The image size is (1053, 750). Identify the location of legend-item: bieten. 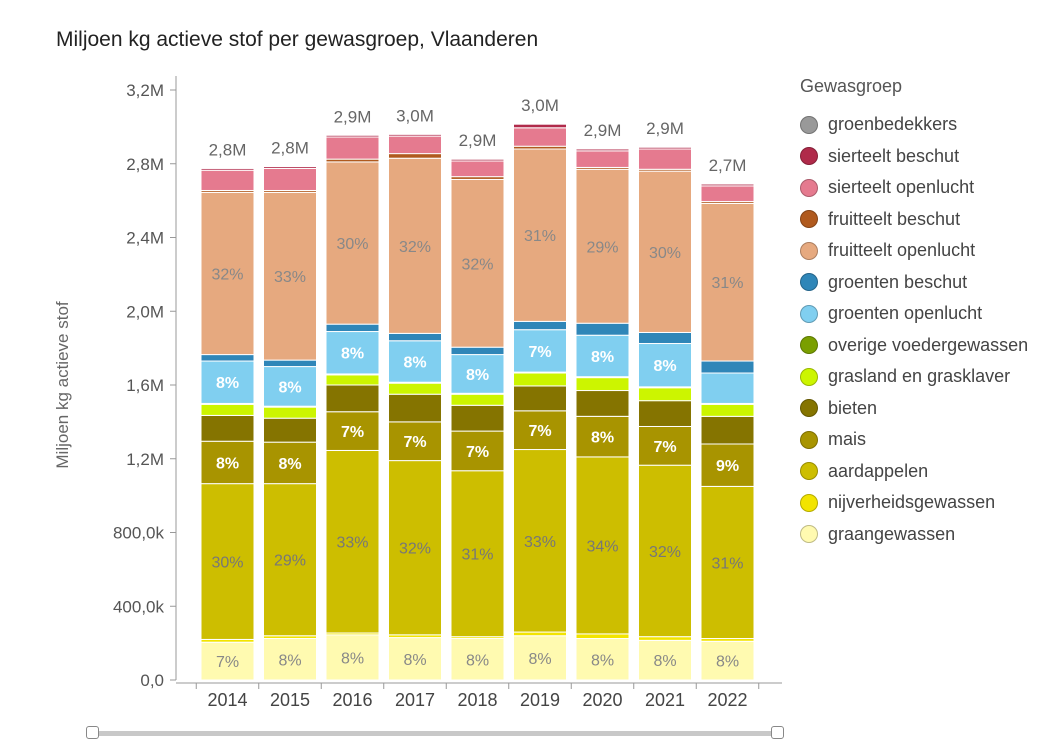
(926, 409).